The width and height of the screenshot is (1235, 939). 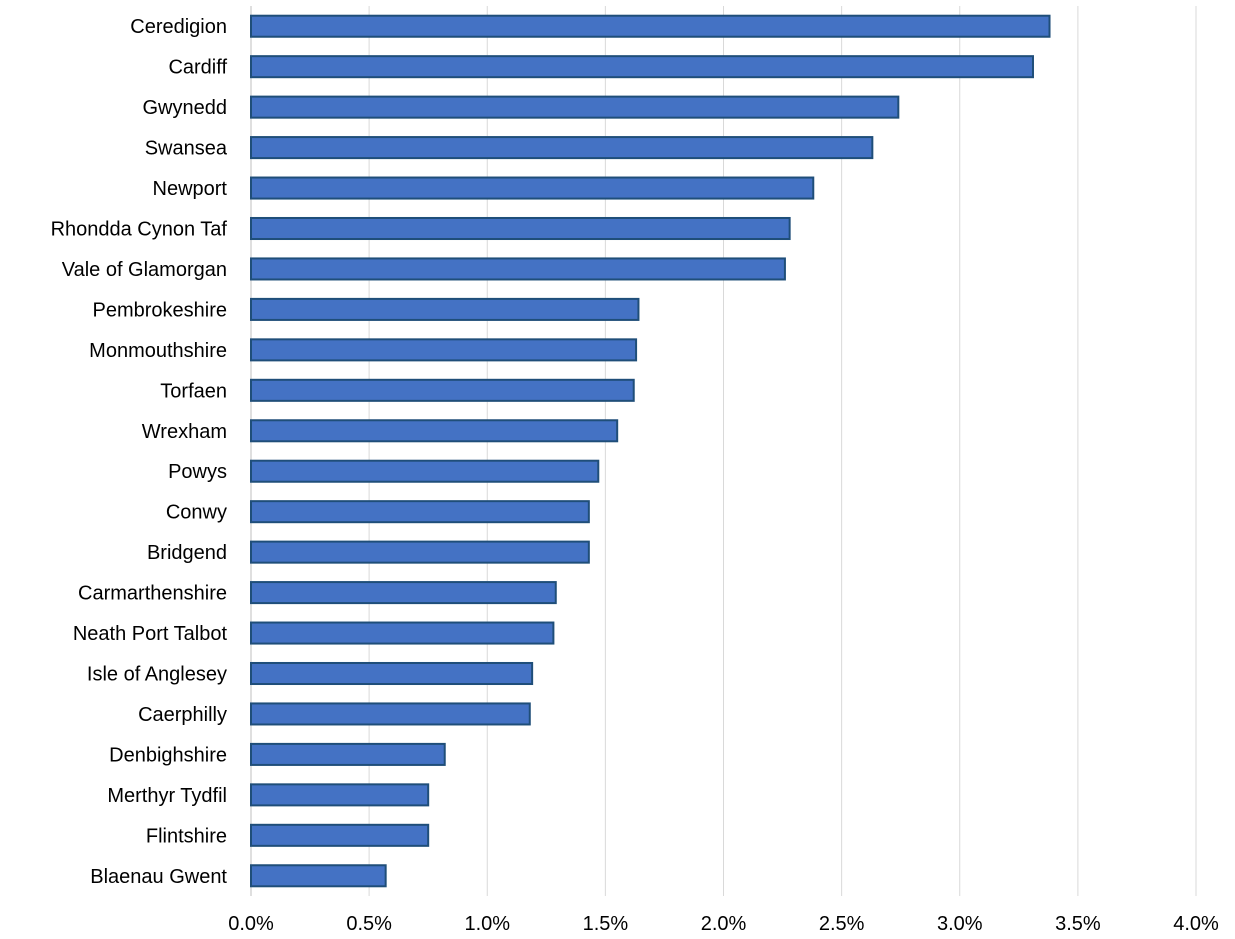 What do you see at coordinates (186, 836) in the screenshot?
I see `category-label: Flintshire` at bounding box center [186, 836].